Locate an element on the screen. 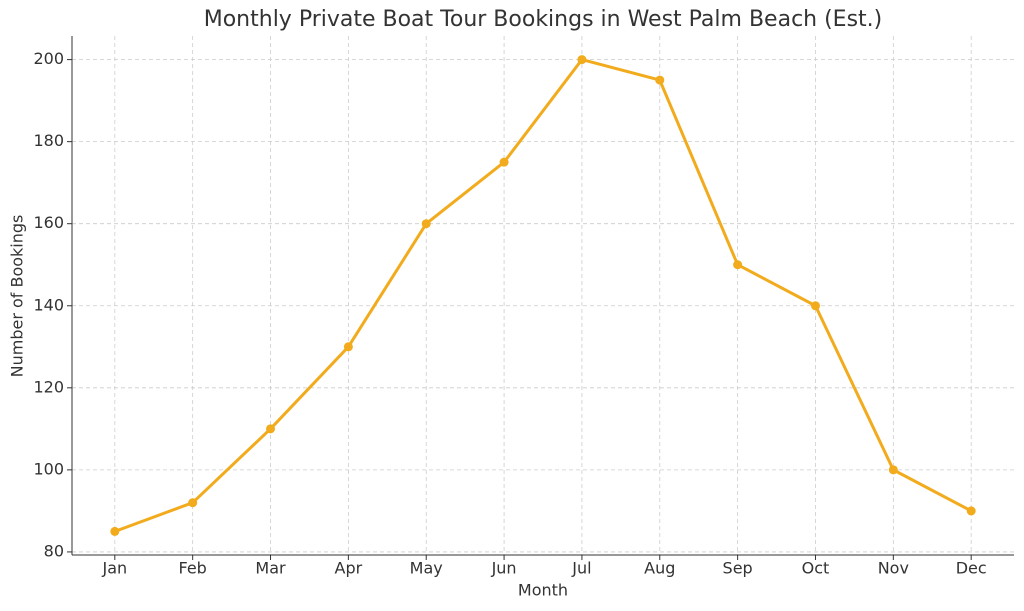 The width and height of the screenshot is (1024, 611). x-tick-label: Jun is located at coordinates (504, 568).